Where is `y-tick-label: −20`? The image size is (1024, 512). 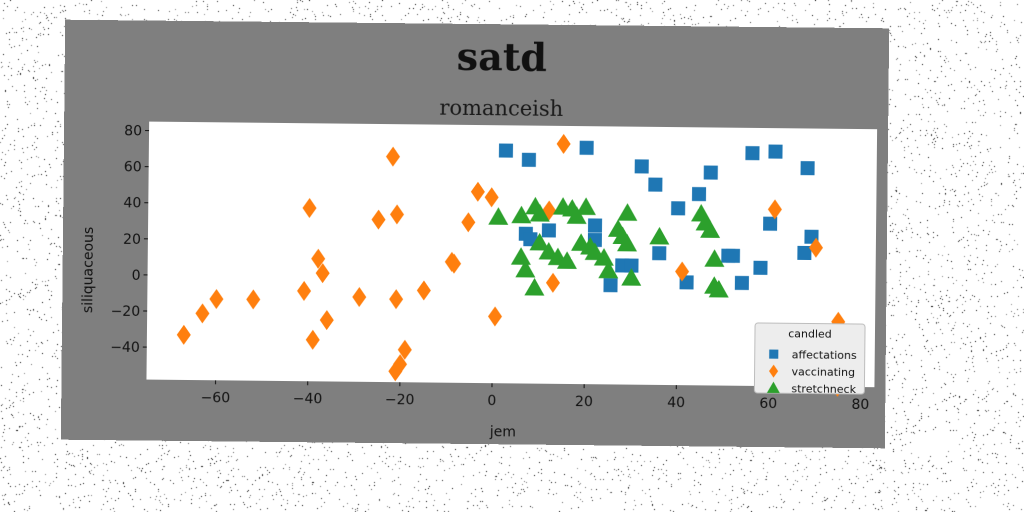
y-tick-label: −20 is located at coordinates (126, 312).